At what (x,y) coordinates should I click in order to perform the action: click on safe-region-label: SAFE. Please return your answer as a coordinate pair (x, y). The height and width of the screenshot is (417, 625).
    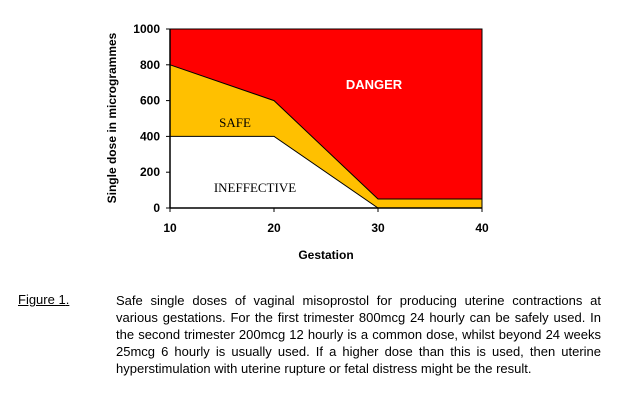
    Looking at the image, I should click on (235, 122).